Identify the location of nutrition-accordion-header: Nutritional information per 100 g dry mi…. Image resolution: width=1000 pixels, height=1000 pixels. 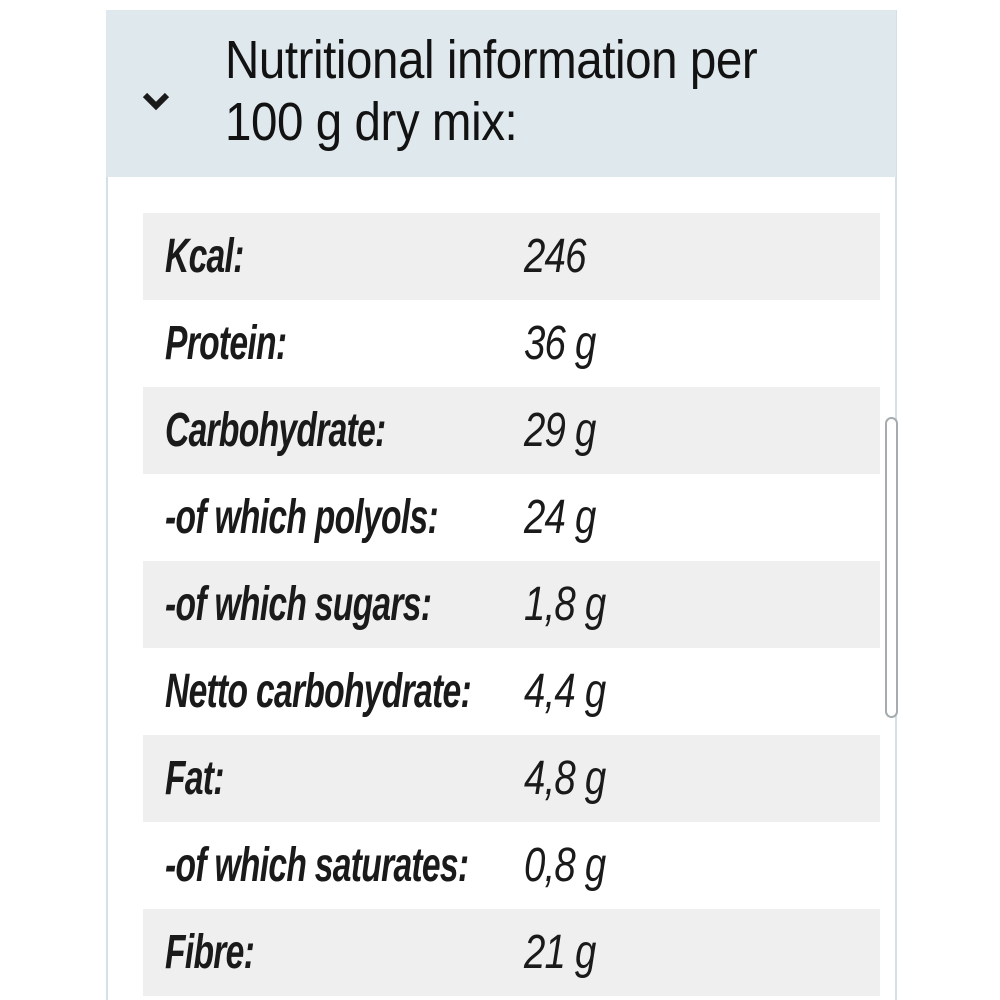
(501, 93).